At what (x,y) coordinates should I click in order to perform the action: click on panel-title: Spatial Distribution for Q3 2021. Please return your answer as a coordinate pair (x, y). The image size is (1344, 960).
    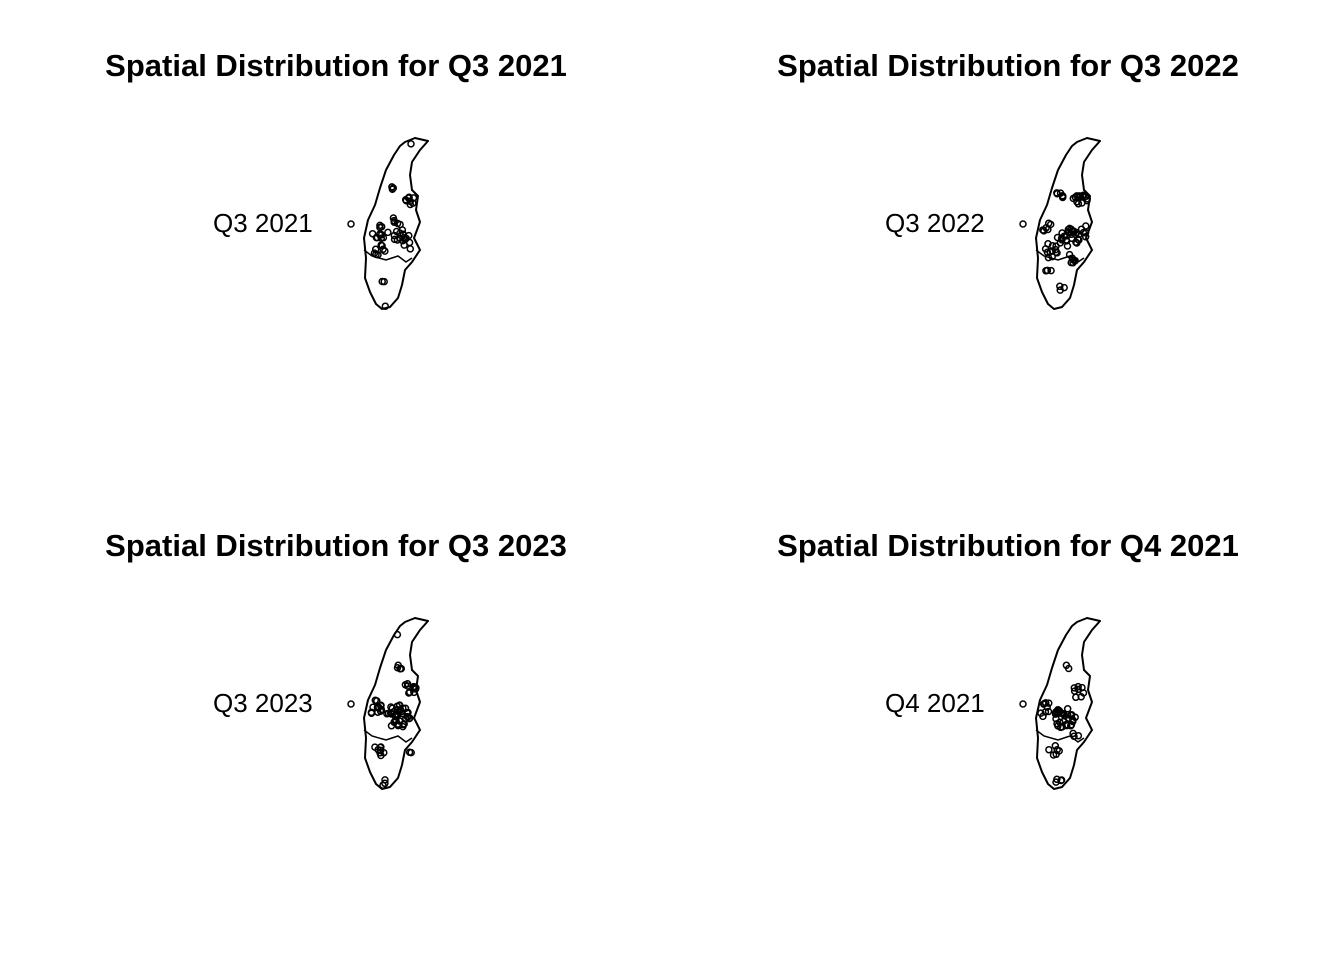
    Looking at the image, I should click on (336, 65).